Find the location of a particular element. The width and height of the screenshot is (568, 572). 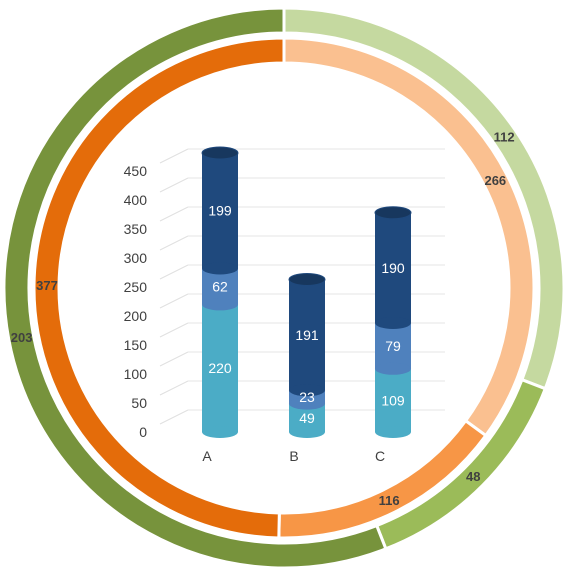

bar-B-segment-1-base is located at coordinates (307, 403).